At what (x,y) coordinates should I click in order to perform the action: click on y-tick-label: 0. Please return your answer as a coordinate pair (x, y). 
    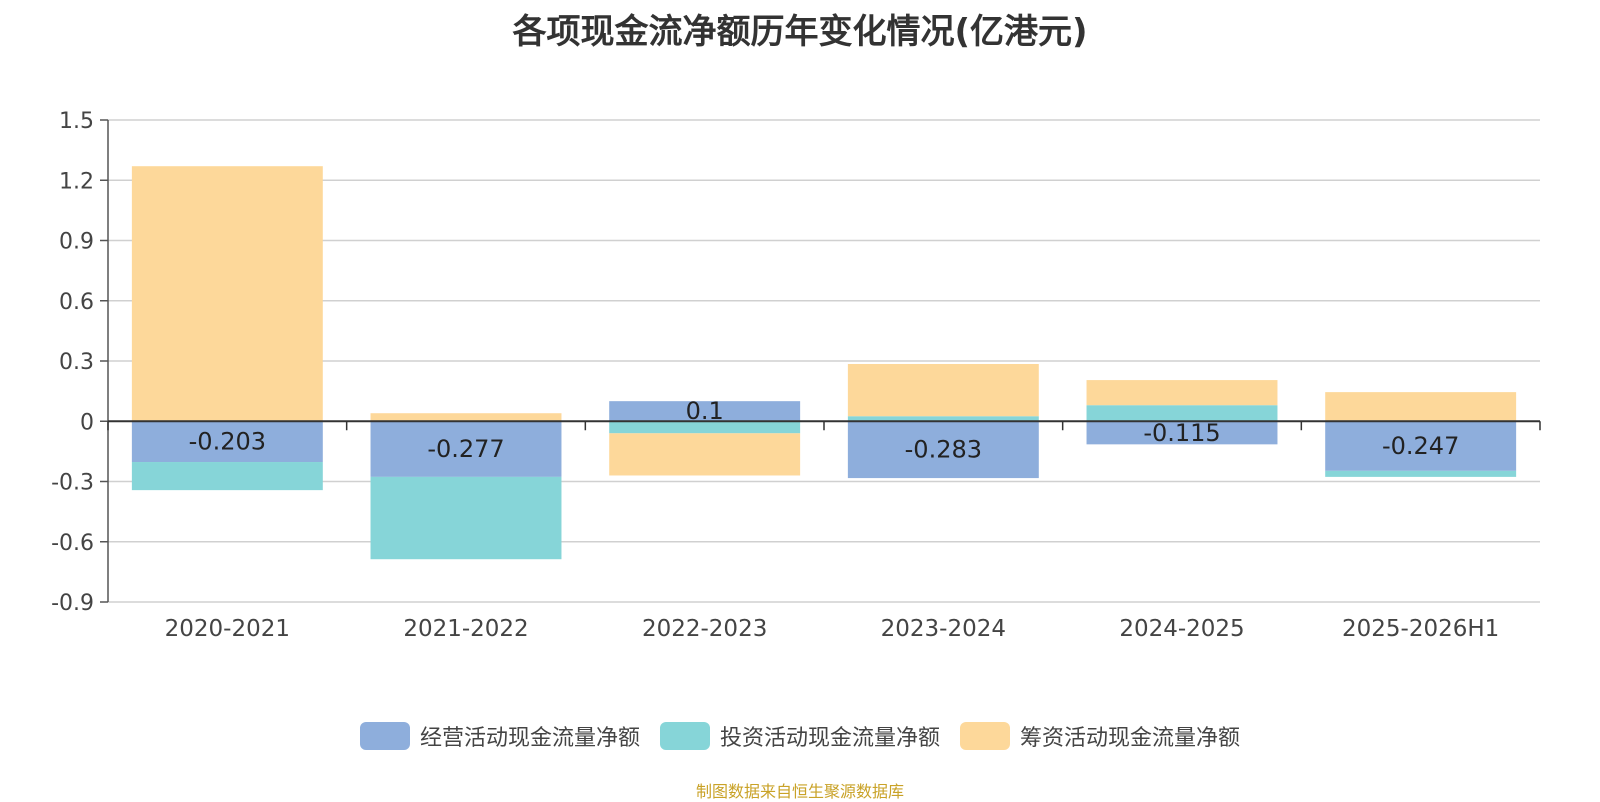
    Looking at the image, I should click on (87, 422).